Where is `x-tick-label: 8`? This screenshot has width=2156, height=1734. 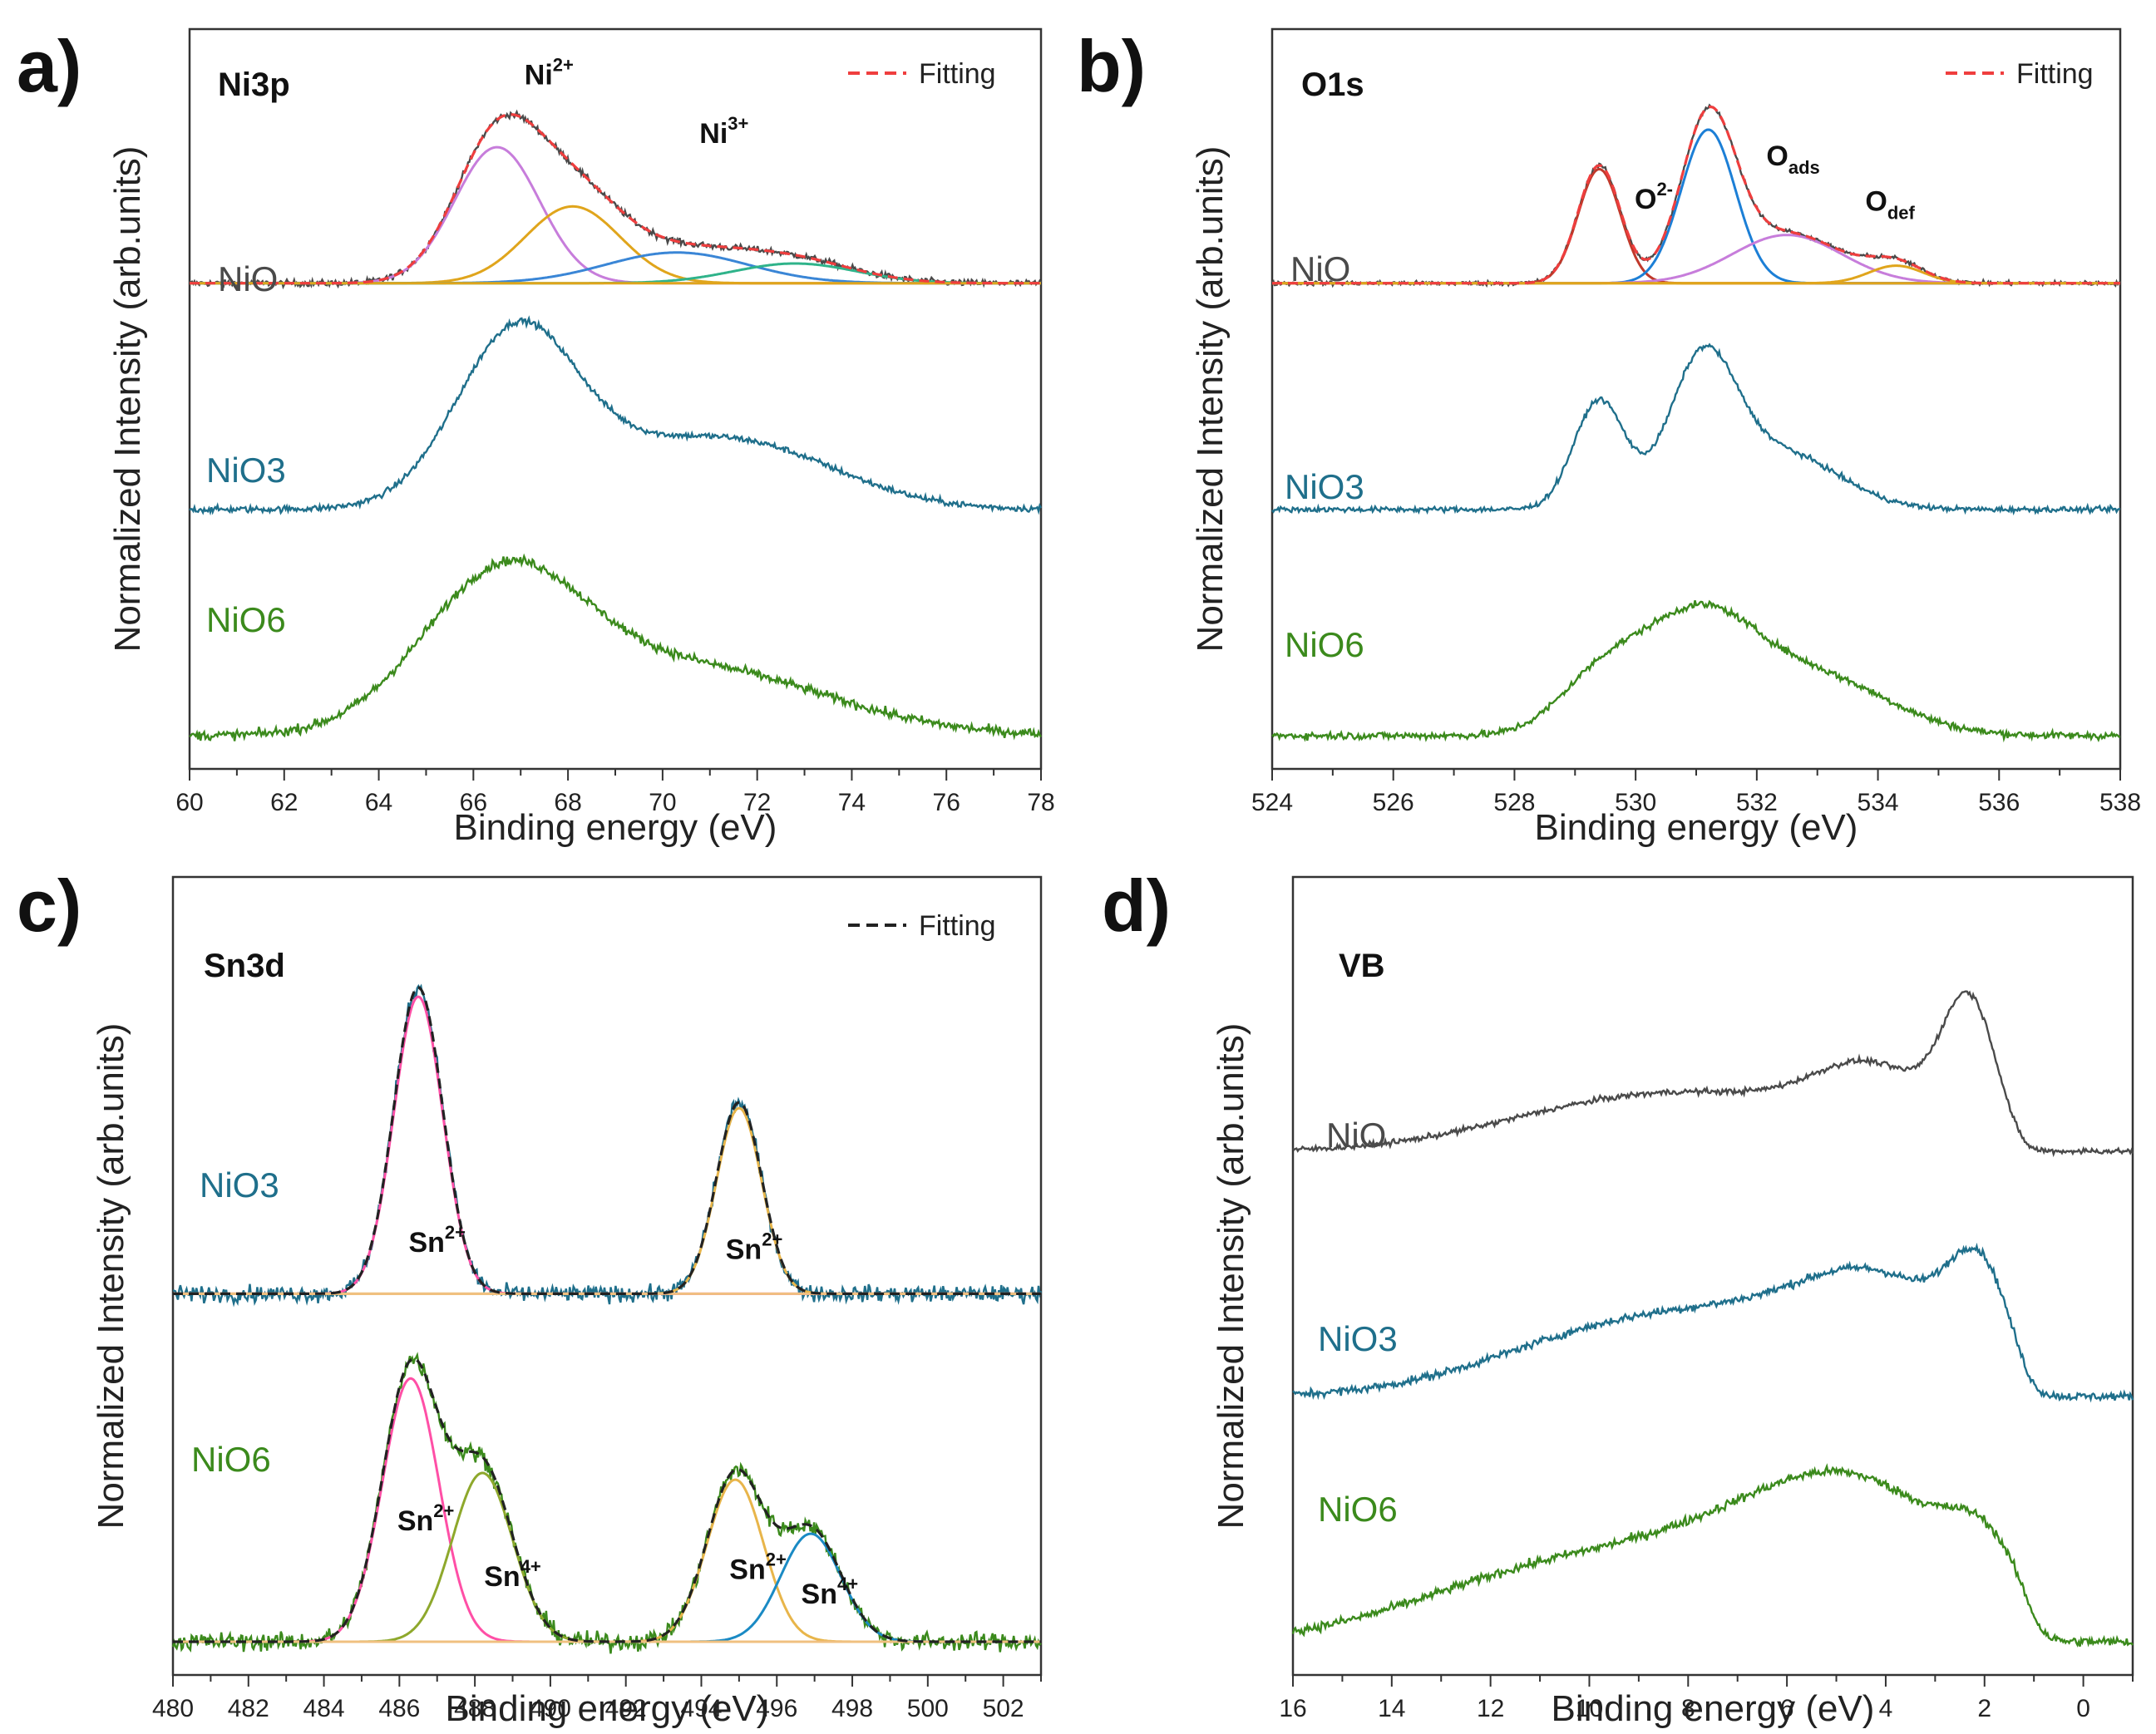 x-tick-label: 8 is located at coordinates (1688, 1709).